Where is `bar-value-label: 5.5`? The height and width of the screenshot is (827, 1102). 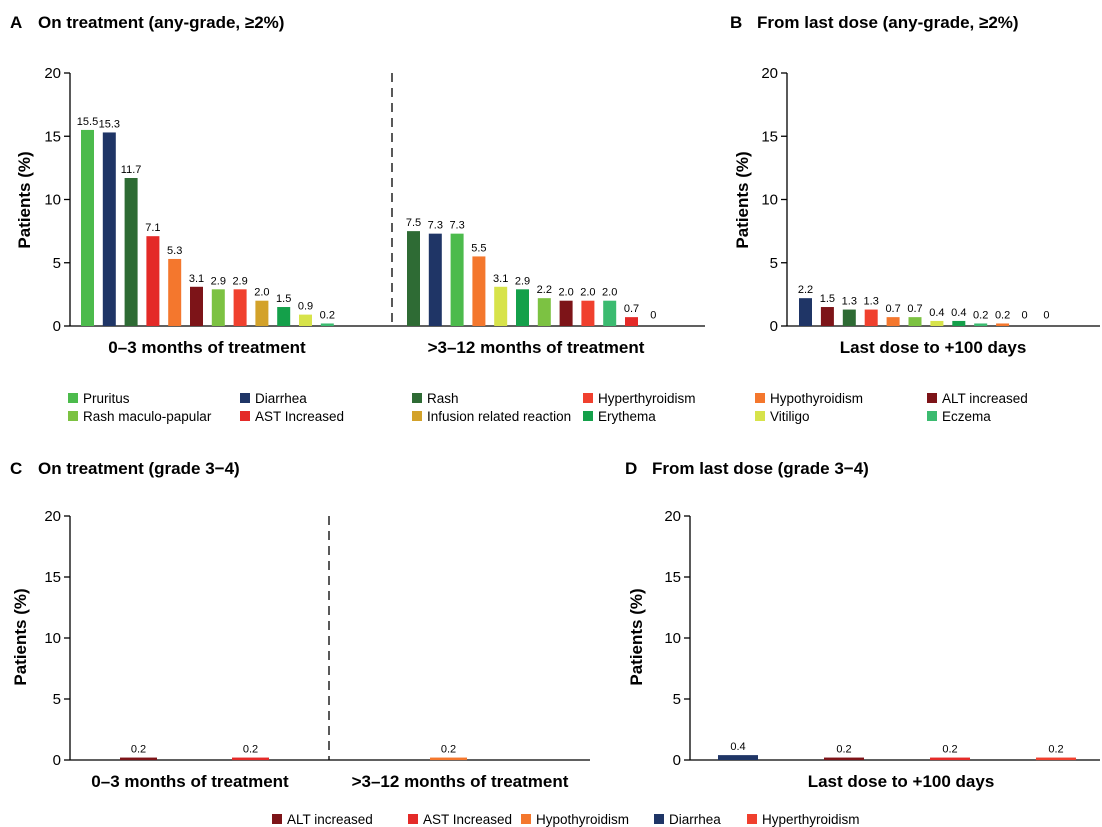 bar-value-label: 5.5 is located at coordinates (478, 248).